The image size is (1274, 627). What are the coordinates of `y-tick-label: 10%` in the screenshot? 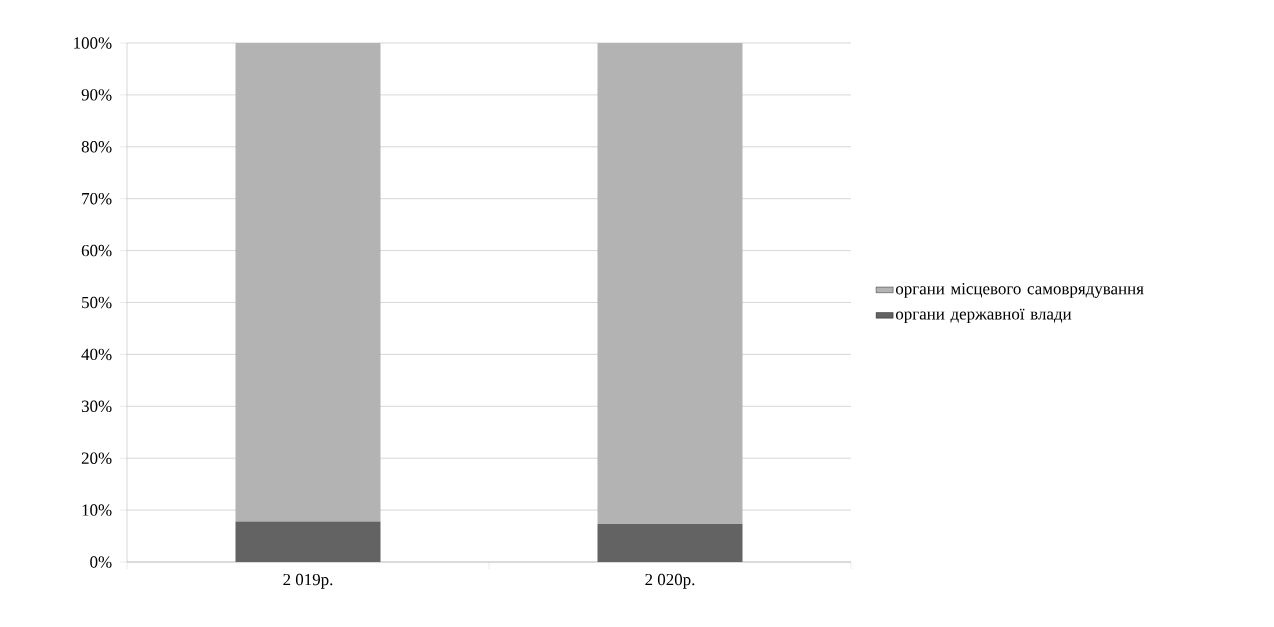 It's located at (97, 510).